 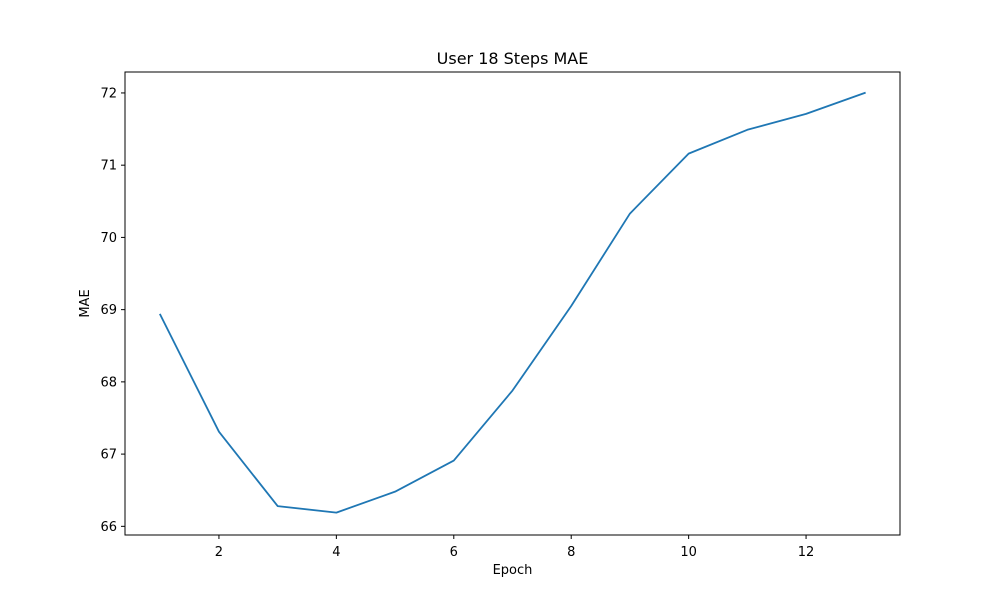 What do you see at coordinates (108, 238) in the screenshot?
I see `y-tick-label: 70` at bounding box center [108, 238].